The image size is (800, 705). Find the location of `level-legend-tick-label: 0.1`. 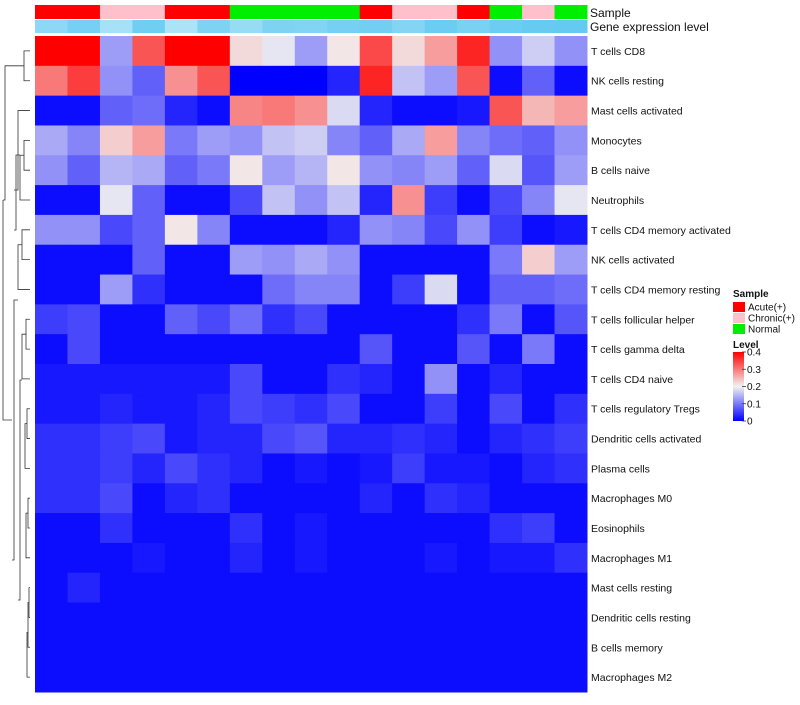

level-legend-tick-label: 0.1 is located at coordinates (754, 404).